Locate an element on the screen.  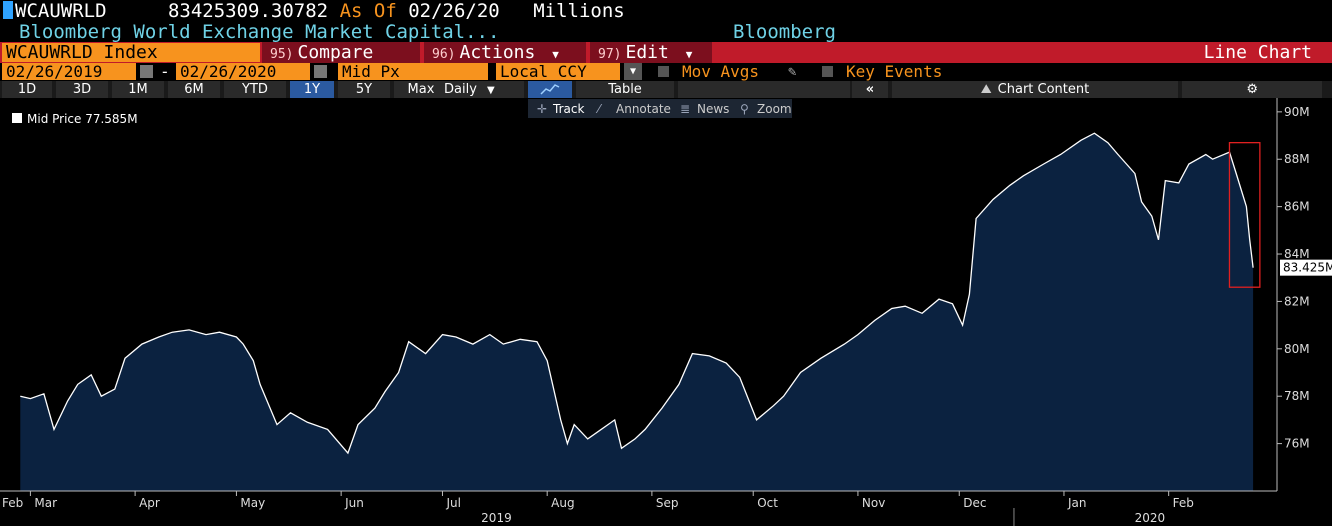
crosshair-icon: ✛ is located at coordinates (542, 109).